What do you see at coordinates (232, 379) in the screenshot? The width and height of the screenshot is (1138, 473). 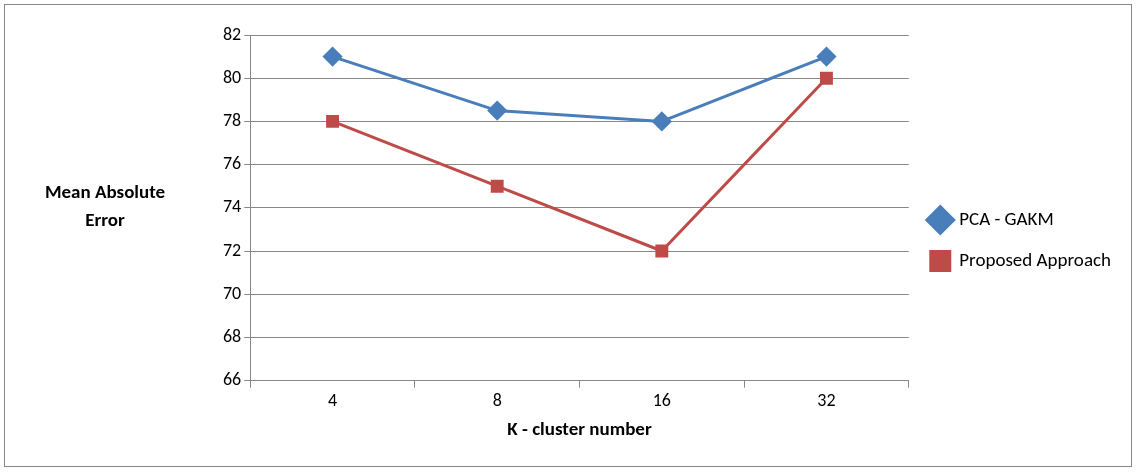 I see `y-tick-label: 66` at bounding box center [232, 379].